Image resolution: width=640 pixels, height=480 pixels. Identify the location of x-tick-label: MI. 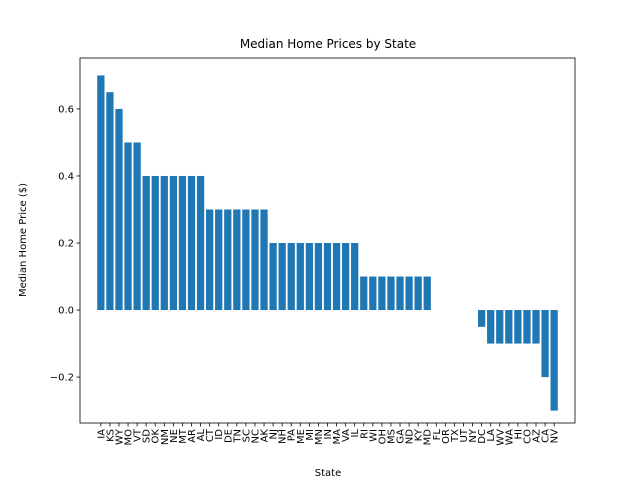
(310, 435).